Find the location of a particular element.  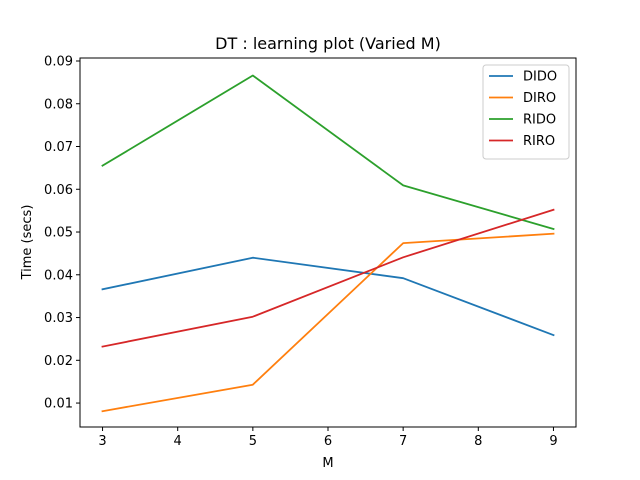

y-axis-label: Time (secs) is located at coordinates (27, 243).